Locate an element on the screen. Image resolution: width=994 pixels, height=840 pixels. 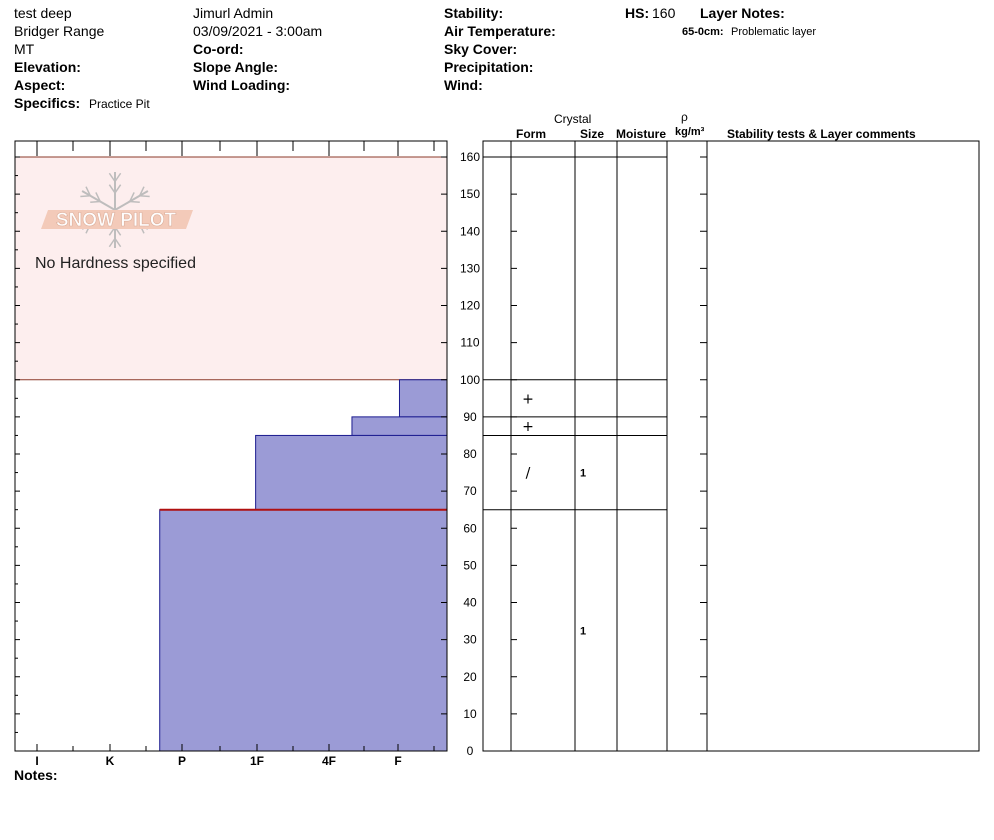
specifics-value: Practice Pit is located at coordinates (119, 104).